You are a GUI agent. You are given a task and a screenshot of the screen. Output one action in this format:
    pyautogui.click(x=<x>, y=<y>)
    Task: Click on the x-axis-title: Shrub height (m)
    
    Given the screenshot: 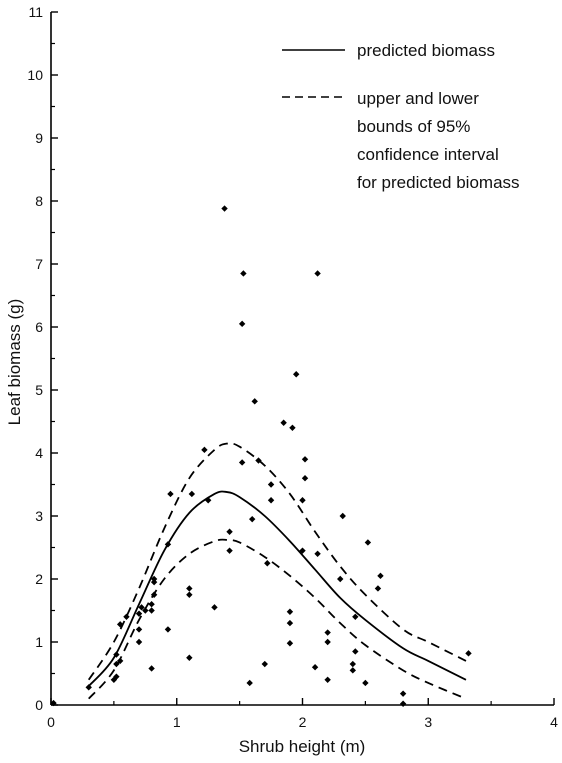 What is the action you would take?
    pyautogui.click(x=302, y=746)
    